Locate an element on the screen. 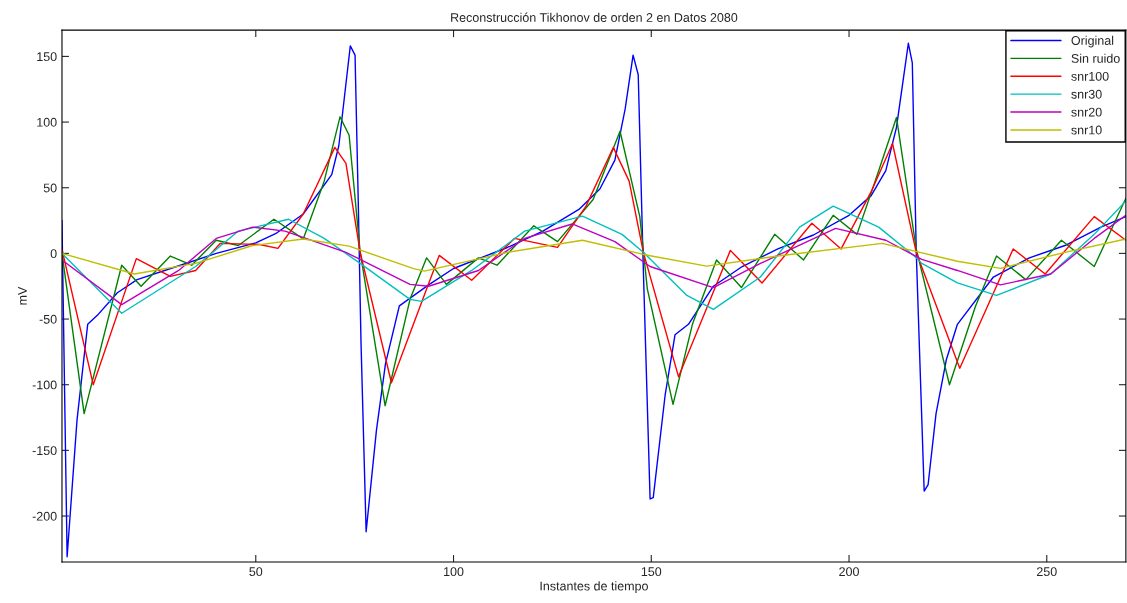 The height and width of the screenshot is (603, 1127). y-tick-label: -50 is located at coordinates (48, 319).